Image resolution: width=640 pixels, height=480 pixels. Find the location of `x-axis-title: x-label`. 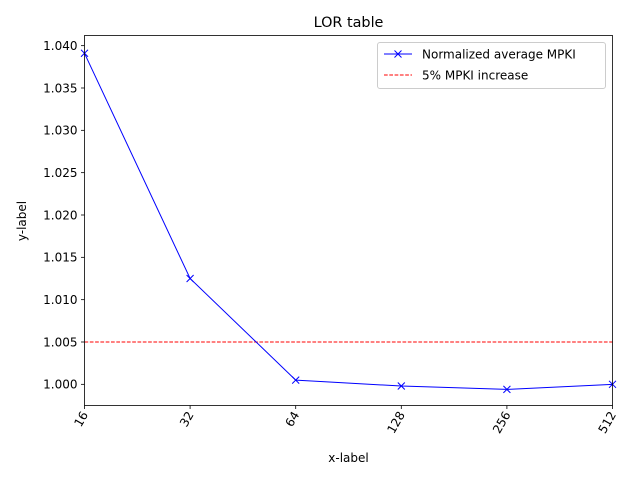

x-axis-title: x-label is located at coordinates (348, 458).